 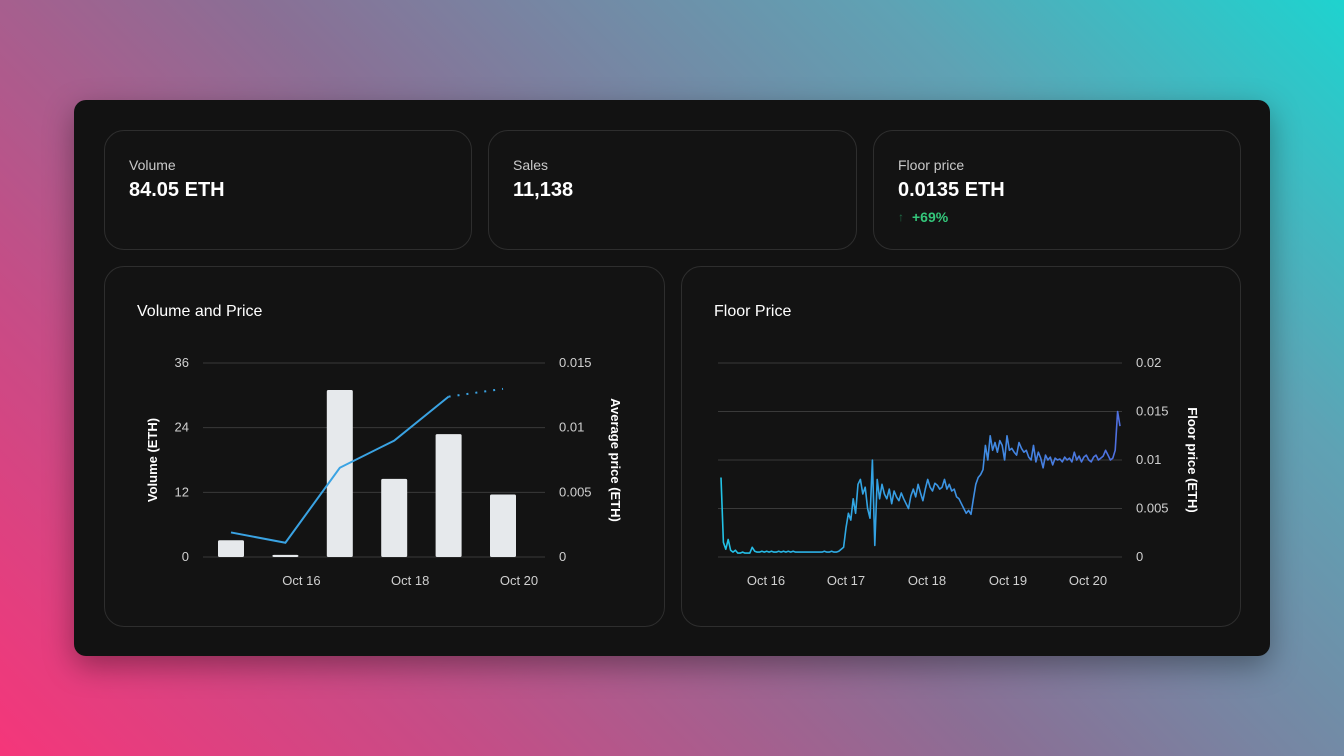 I want to click on y-tick-label: 24, so click(x=182, y=427).